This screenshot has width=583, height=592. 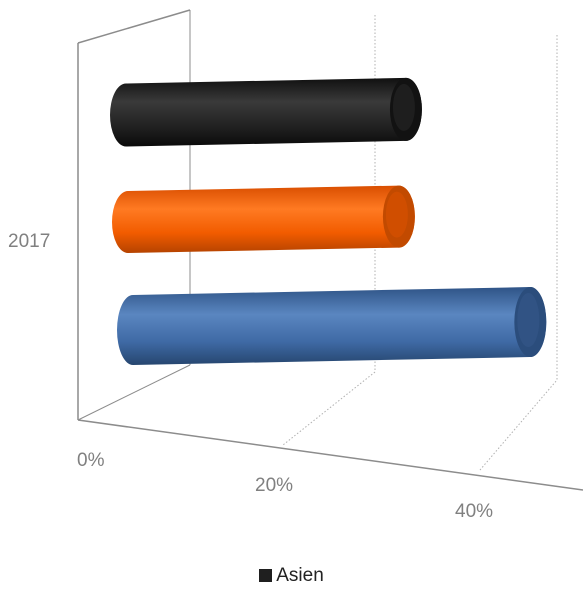 I want to click on x-tick-label: 20%, so click(x=274, y=485).